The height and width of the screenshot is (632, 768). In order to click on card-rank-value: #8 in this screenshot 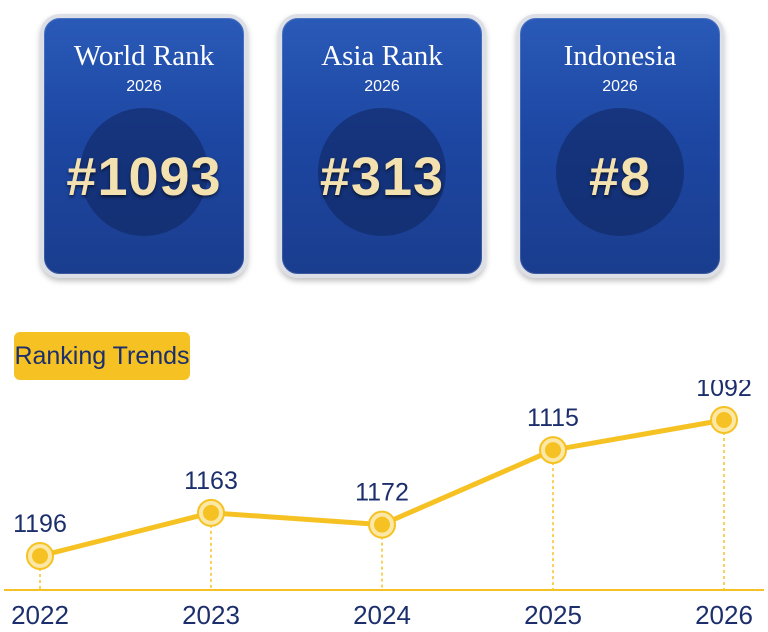, I will do `click(620, 177)`.